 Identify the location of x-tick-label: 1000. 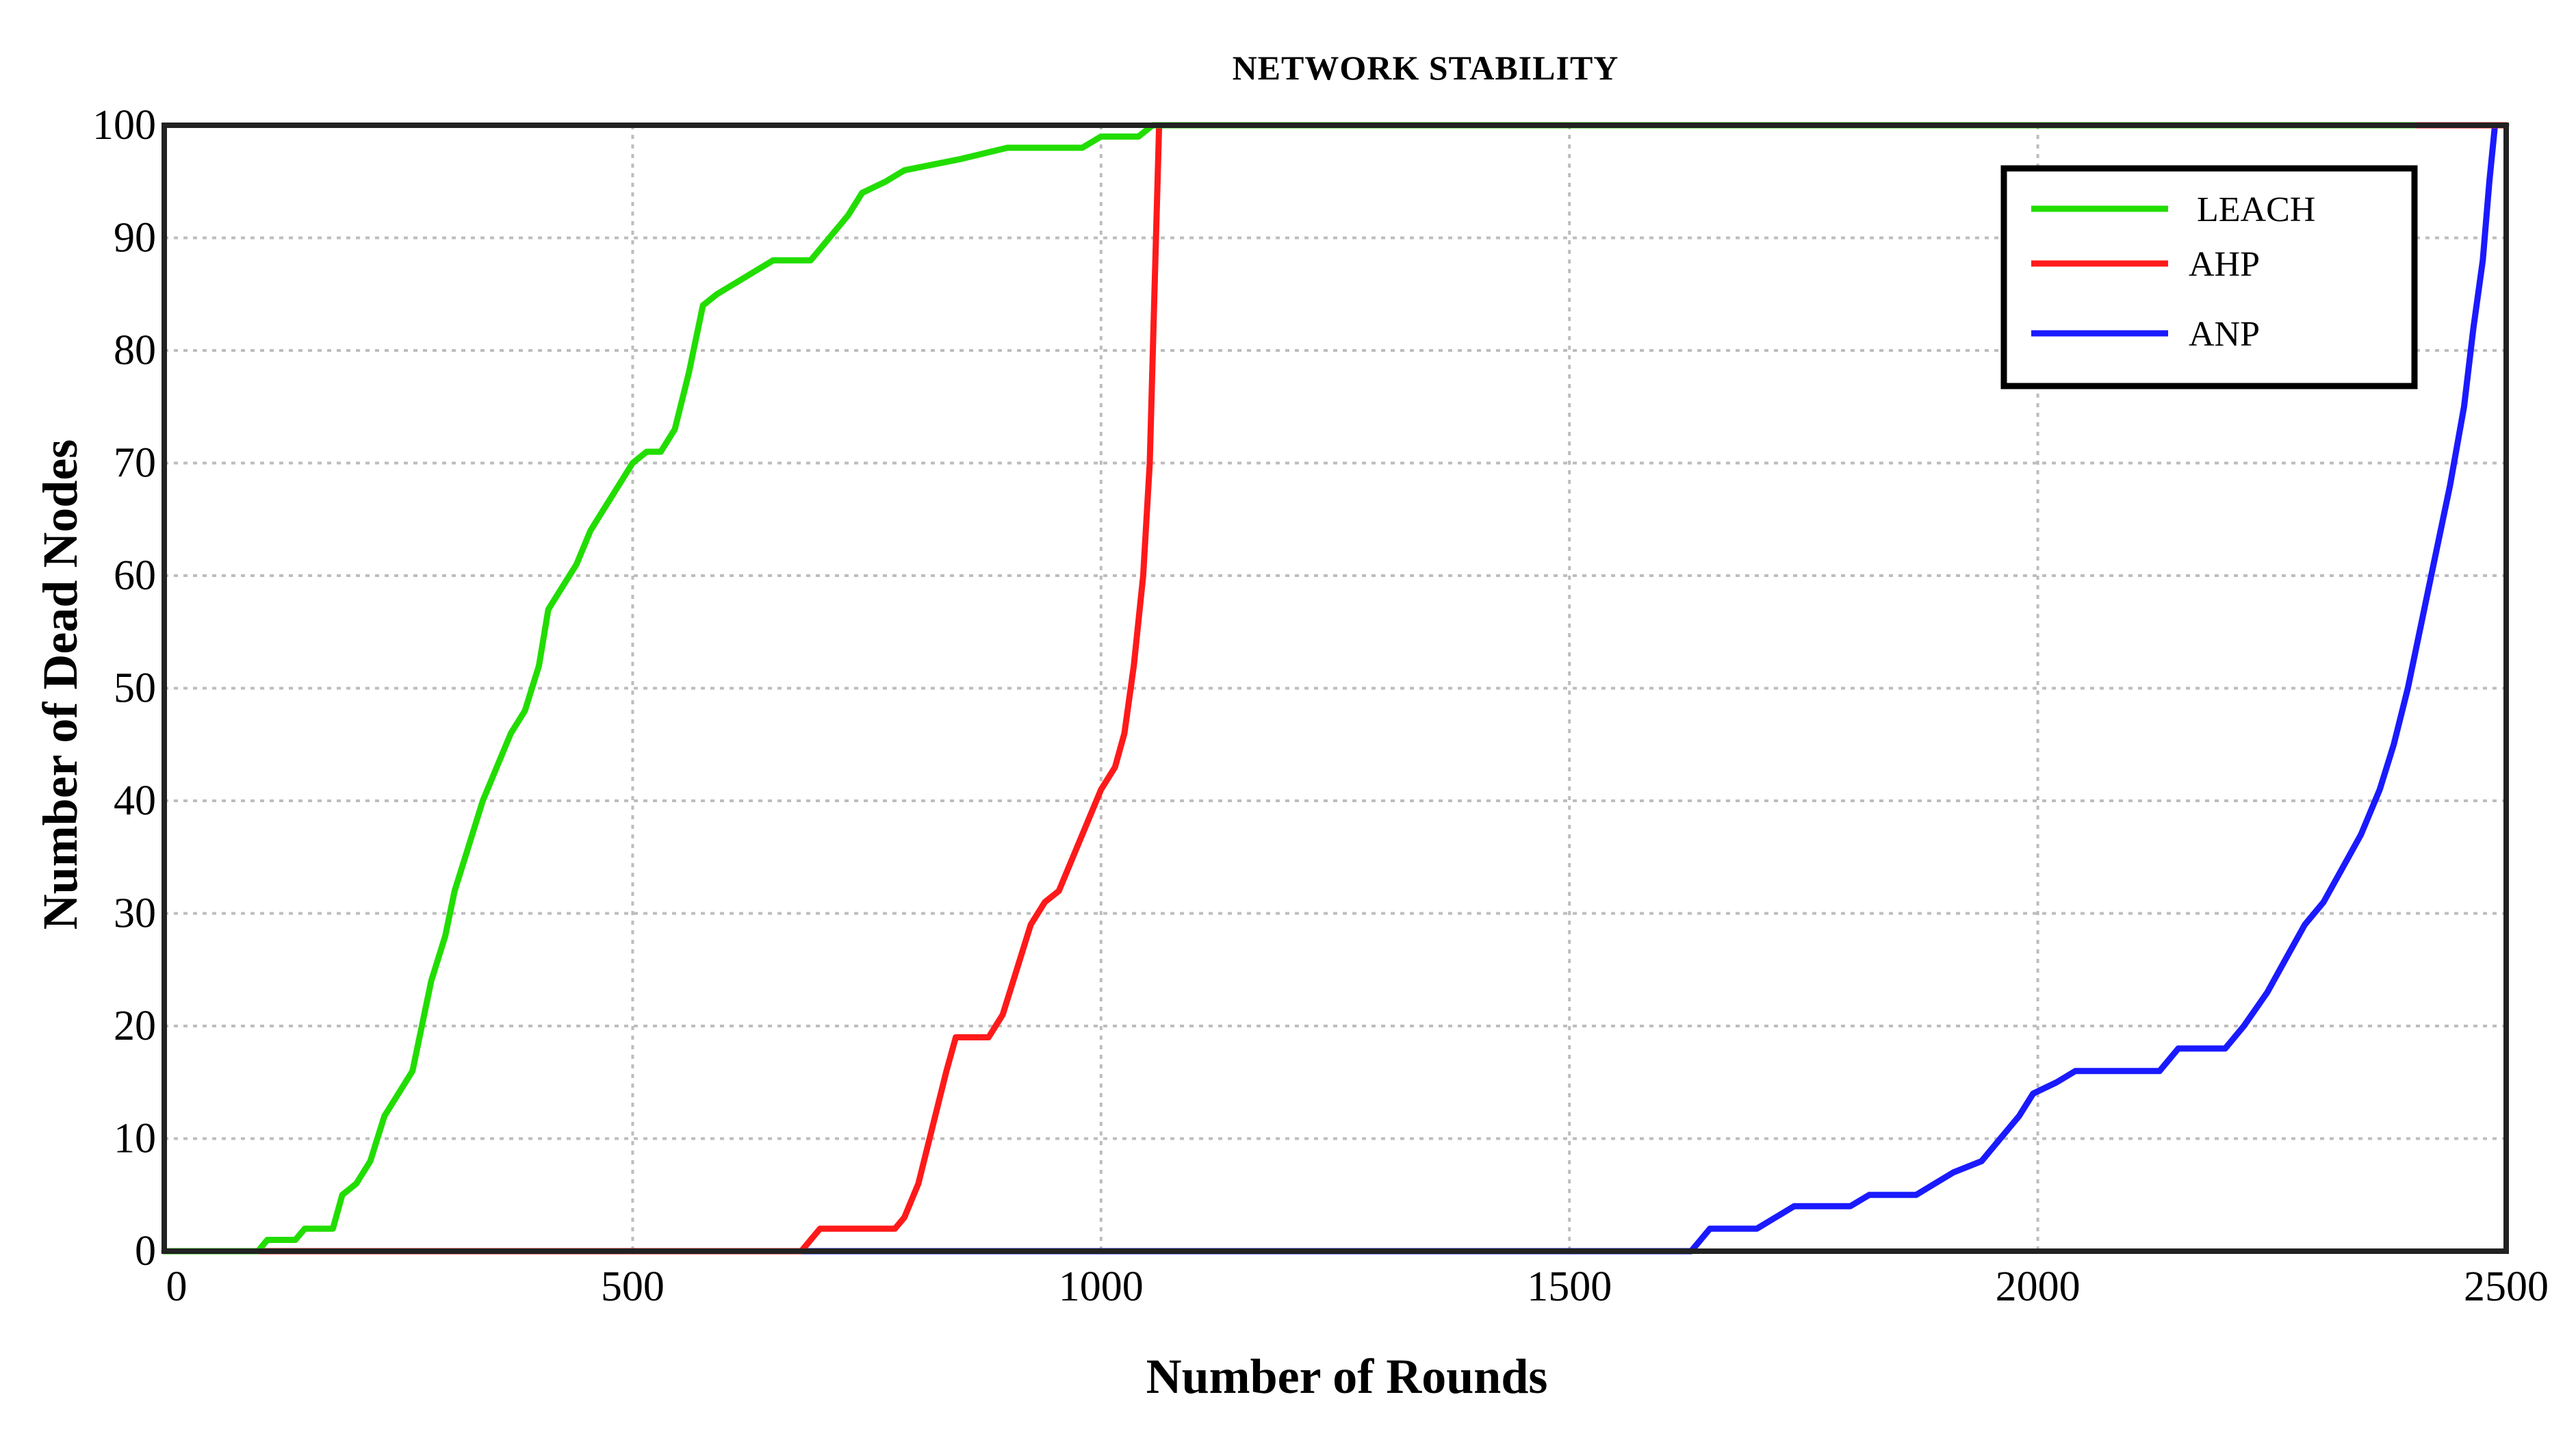
(1101, 1287).